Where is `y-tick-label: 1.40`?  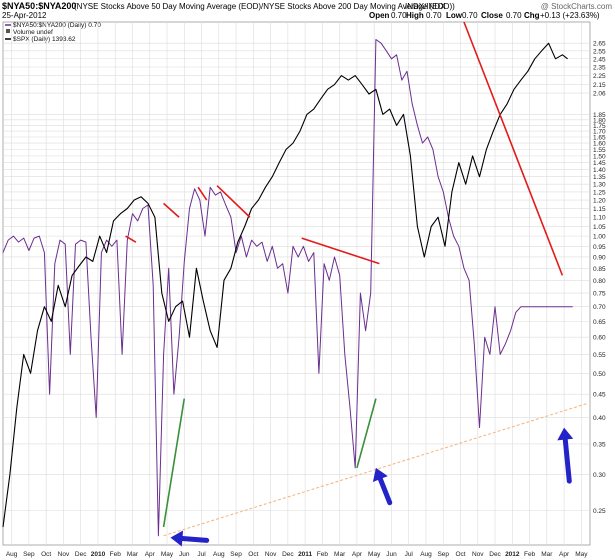
y-tick-label: 1.40 is located at coordinates (599, 170).